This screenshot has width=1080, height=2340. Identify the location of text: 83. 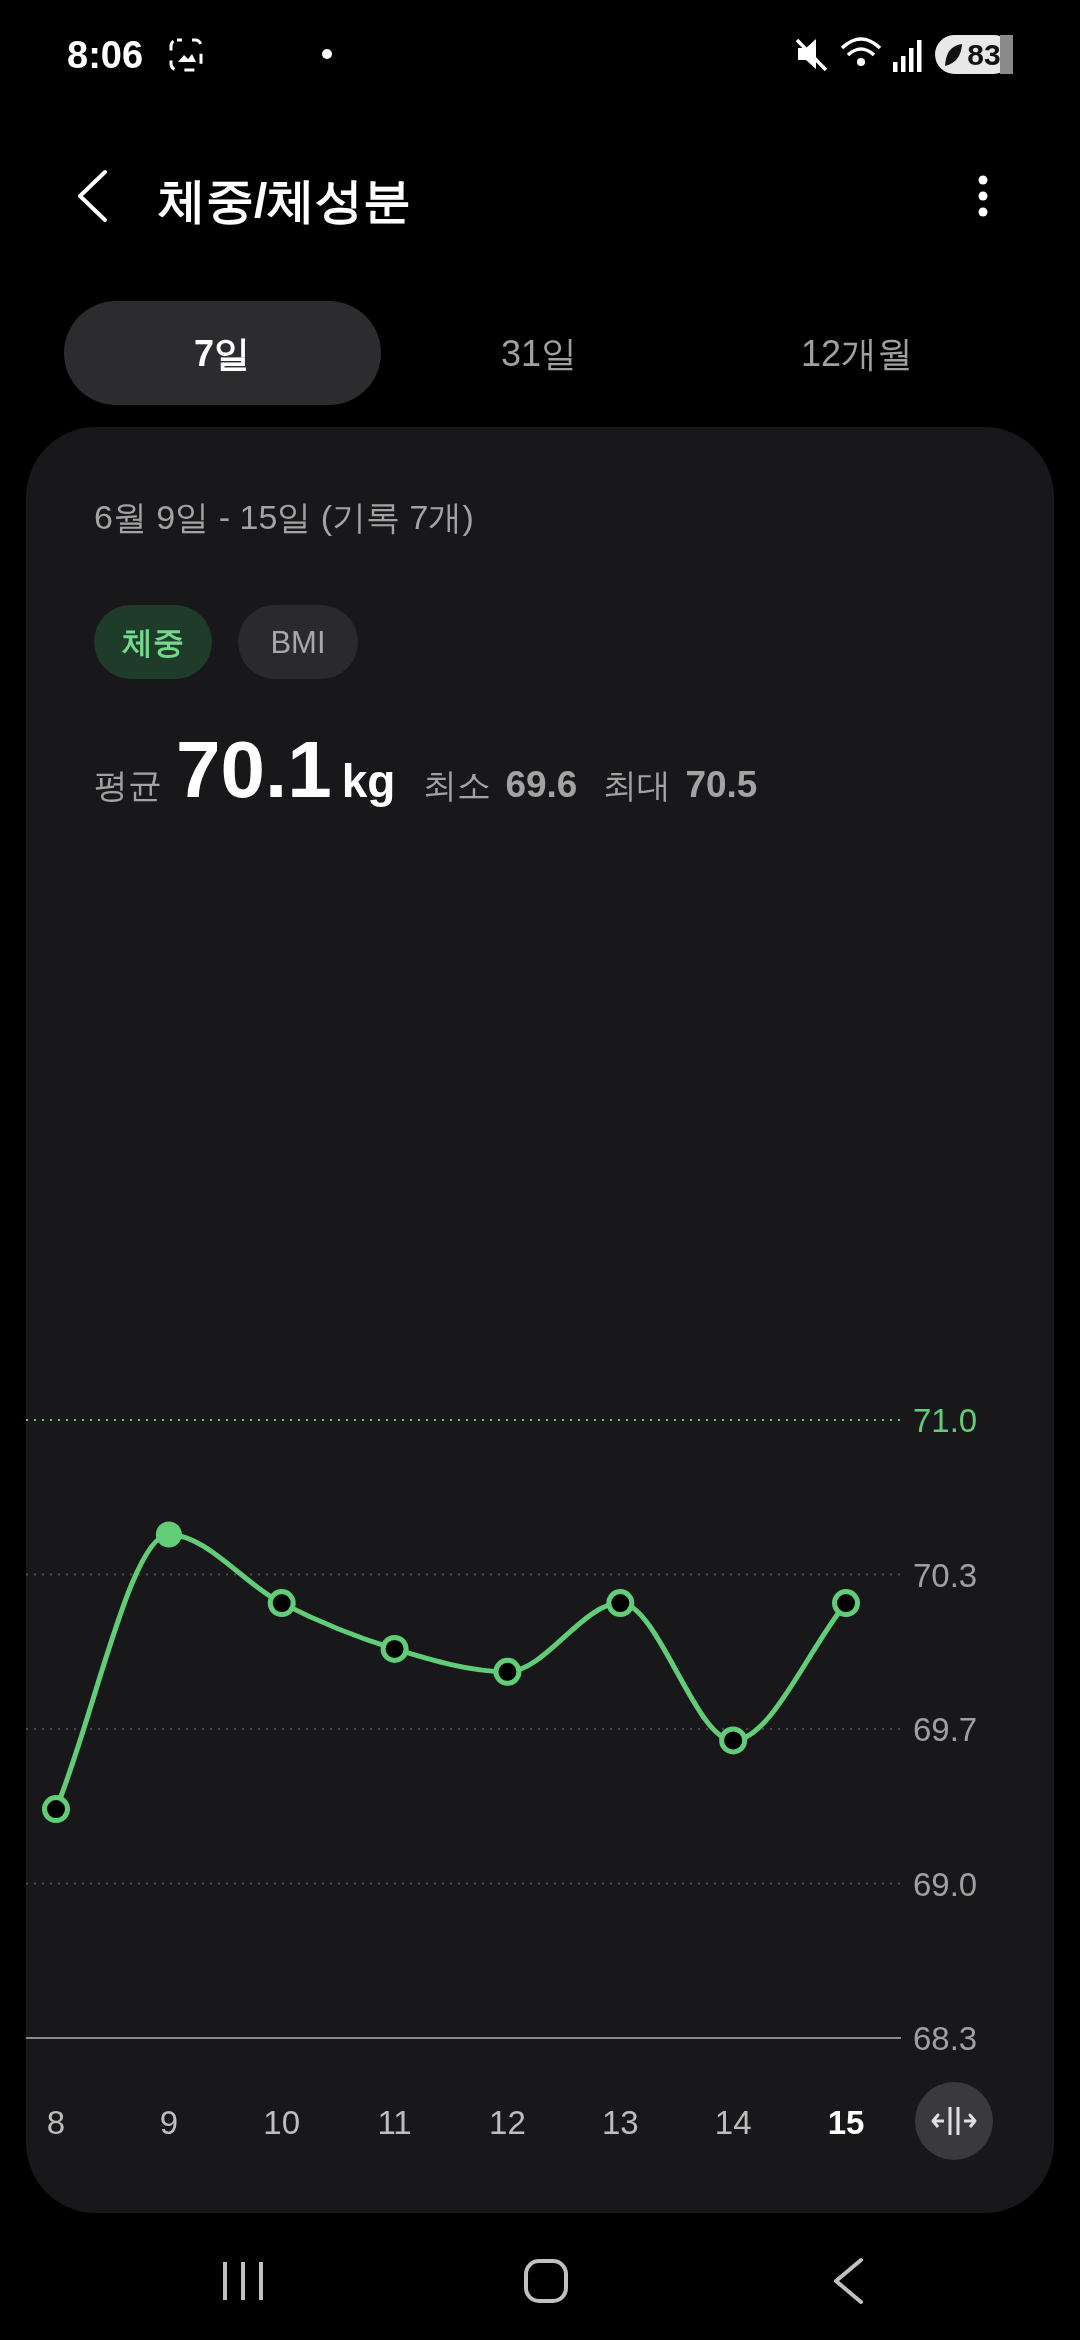
(984, 54).